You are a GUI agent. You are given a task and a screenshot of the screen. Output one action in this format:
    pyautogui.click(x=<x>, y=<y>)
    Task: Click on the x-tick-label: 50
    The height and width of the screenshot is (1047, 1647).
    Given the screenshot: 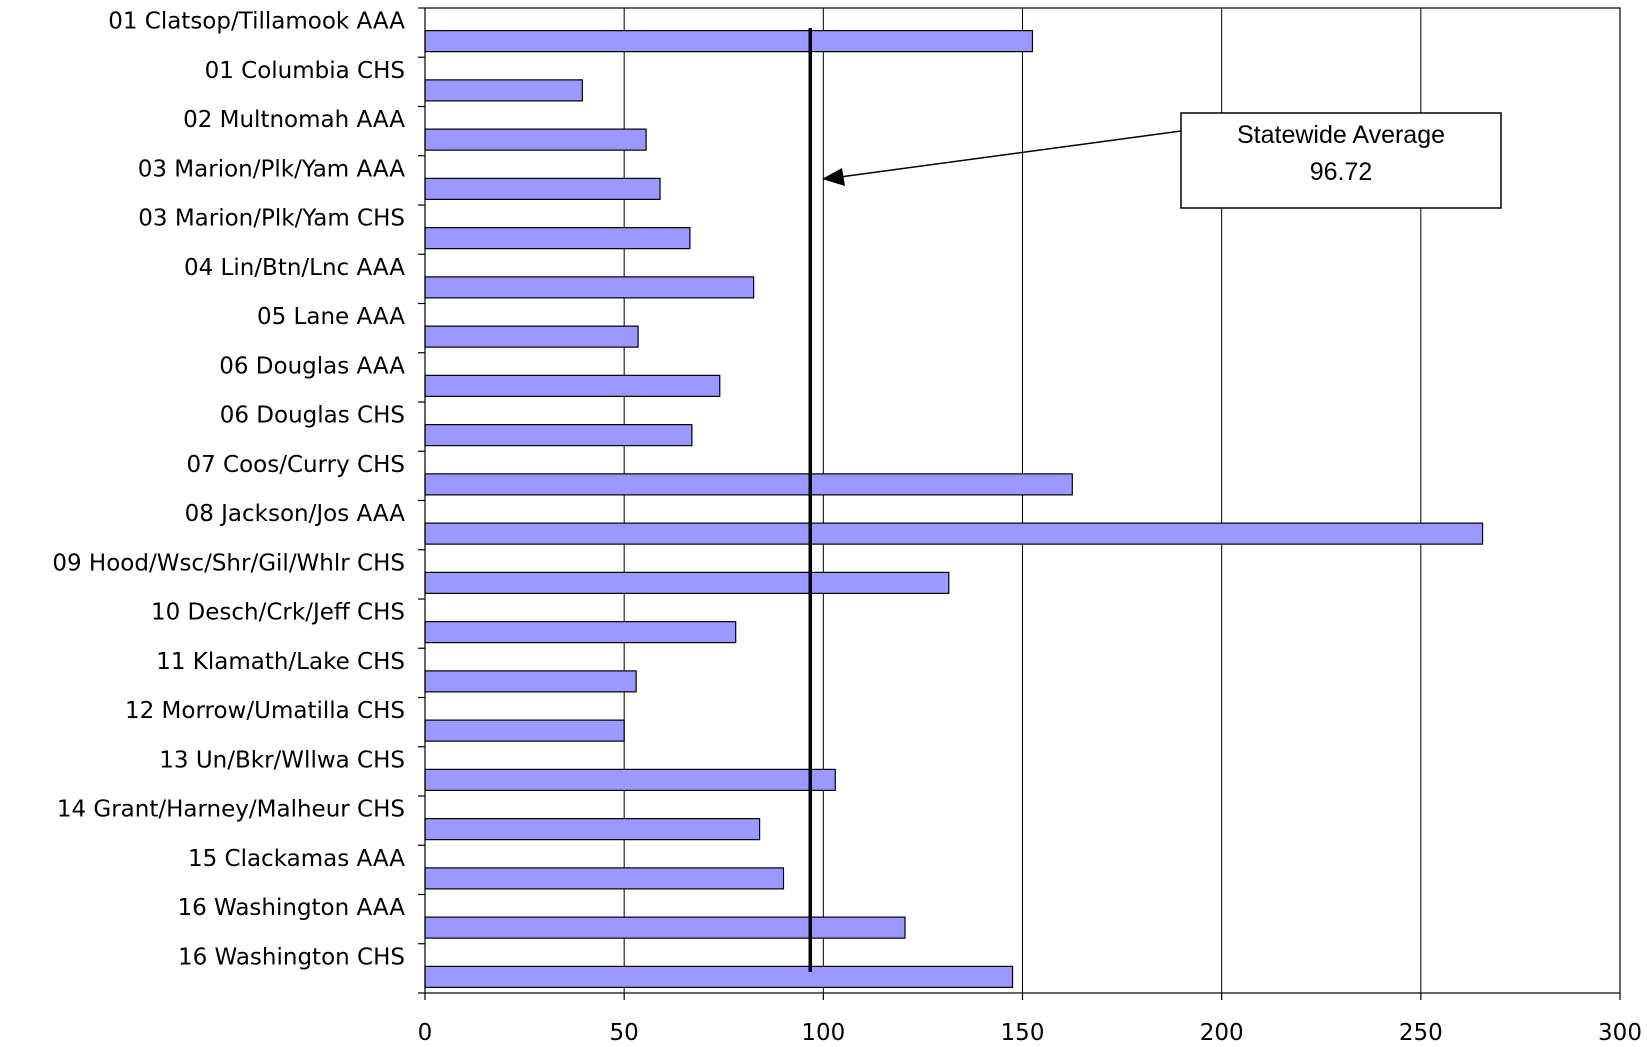 What is the action you would take?
    pyautogui.click(x=624, y=1033)
    